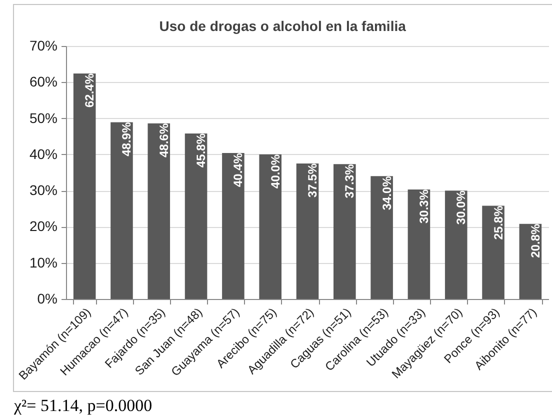 Image resolution: width=552 pixels, height=420 pixels. What do you see at coordinates (387, 193) in the screenshot?
I see `data-label: 34.0%` at bounding box center [387, 193].